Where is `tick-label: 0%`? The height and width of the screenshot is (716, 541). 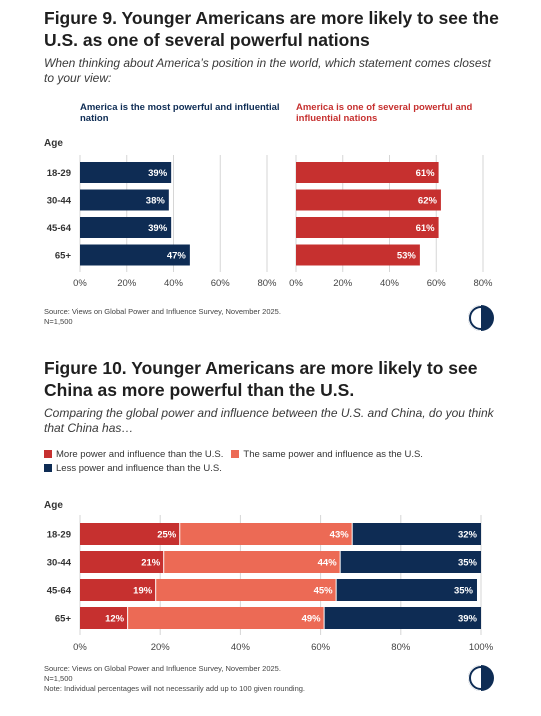
tick-label: 0% is located at coordinates (80, 647).